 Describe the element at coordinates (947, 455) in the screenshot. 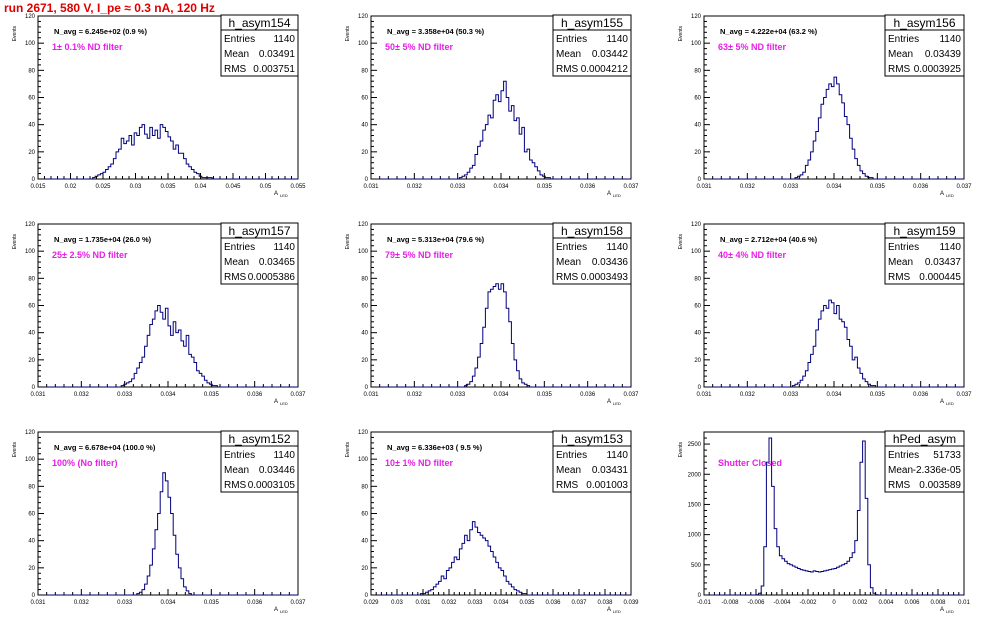

I see `stats-value-entries: 51733` at that location.